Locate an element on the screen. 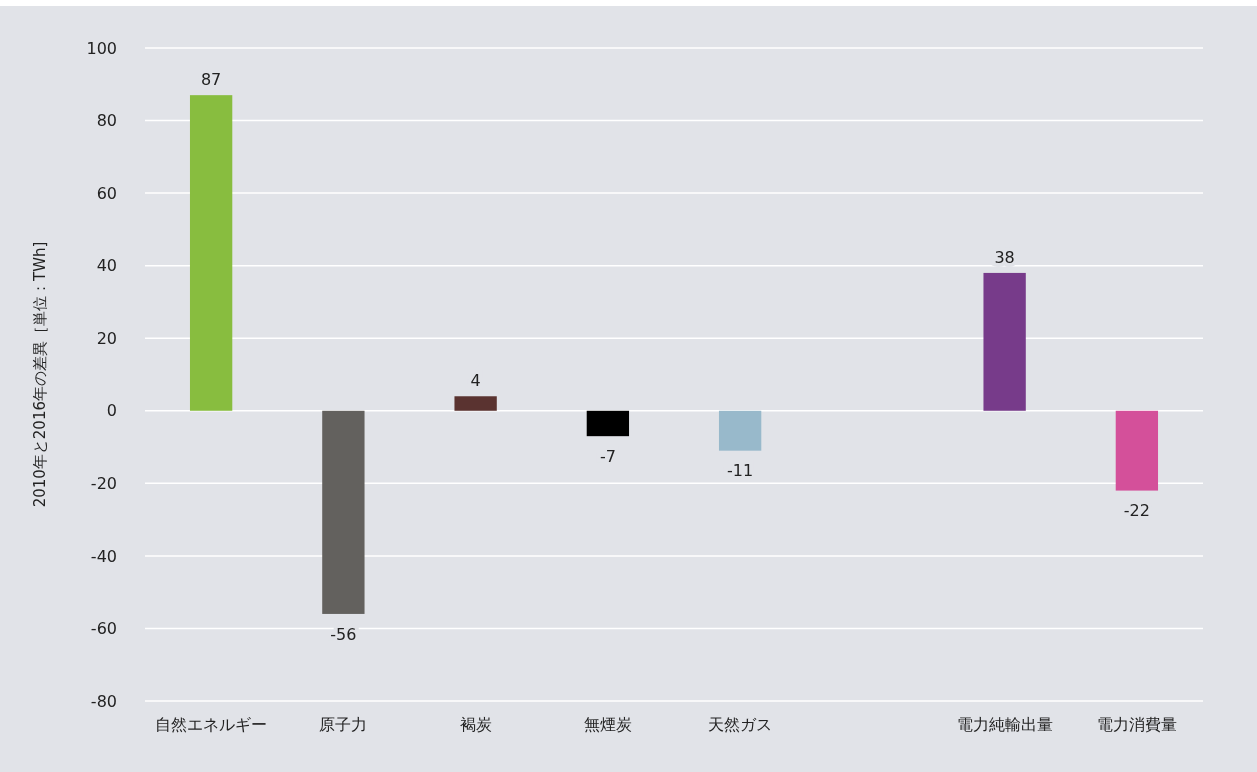 The width and height of the screenshot is (1257, 772). x-tick-label: 褐炭 is located at coordinates (475, 725).